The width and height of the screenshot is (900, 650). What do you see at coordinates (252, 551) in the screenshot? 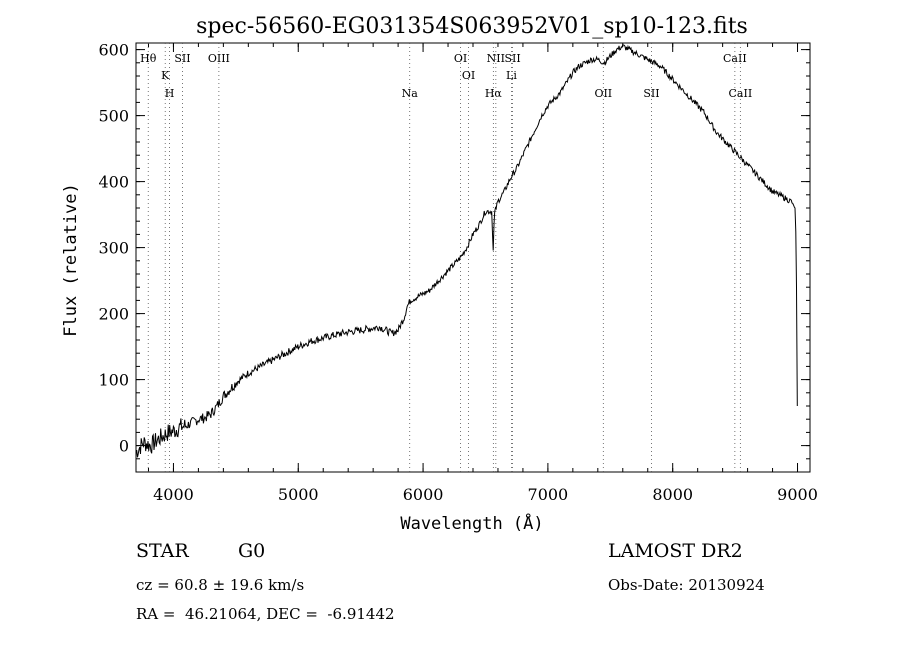
I see `subclass: G0` at bounding box center [252, 551].